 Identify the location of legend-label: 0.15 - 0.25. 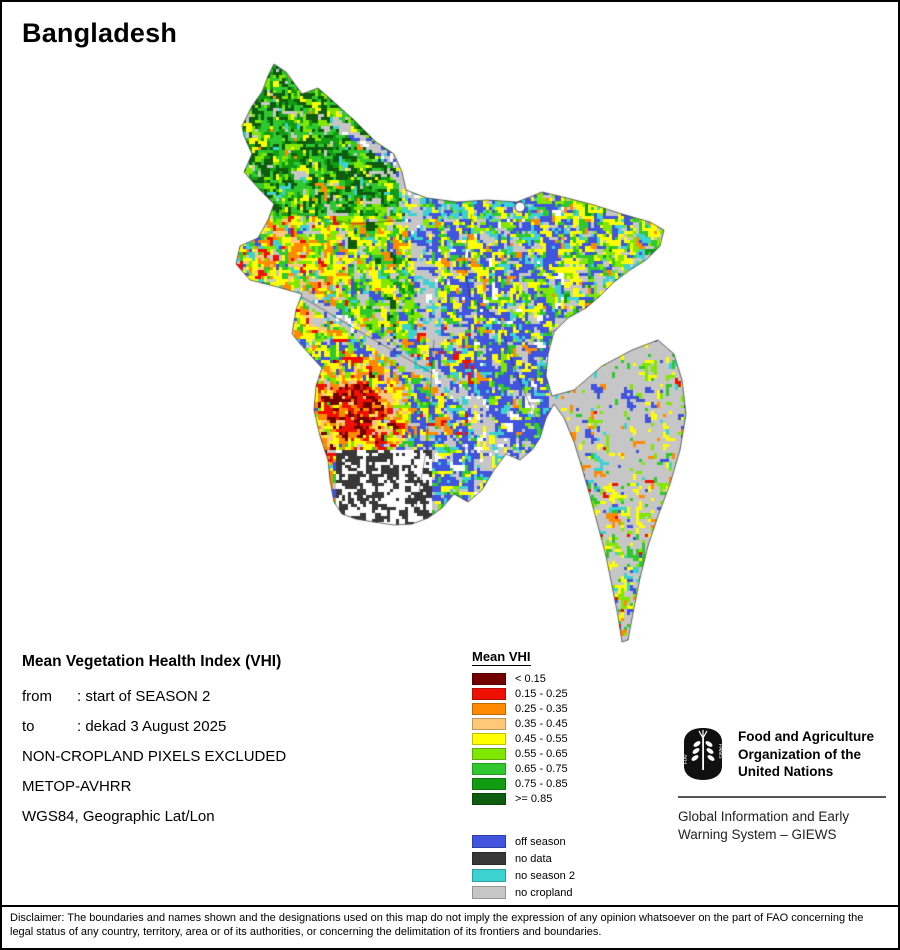
(541, 694).